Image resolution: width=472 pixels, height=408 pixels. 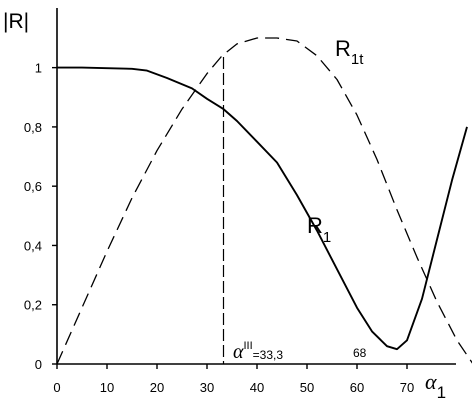 I want to click on y-ticks: 0 0,2 0,4 0,6 0,8 1, so click(x=40, y=216).